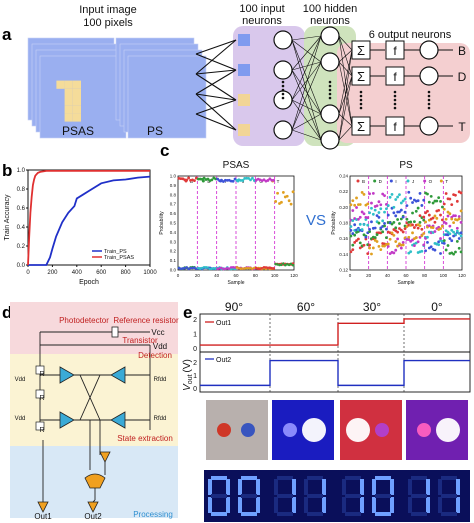 The height and width of the screenshot is (523, 474). Describe the element at coordinates (283, 40) in the screenshot. I see `input-neuron` at that location.